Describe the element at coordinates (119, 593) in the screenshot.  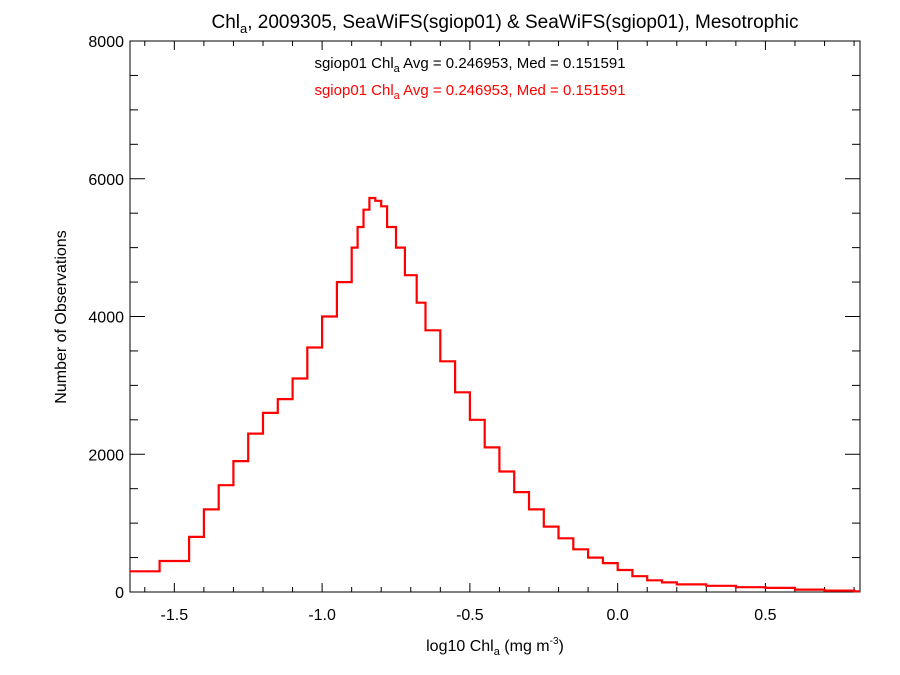
I see `y-tick-label: 0` at that location.